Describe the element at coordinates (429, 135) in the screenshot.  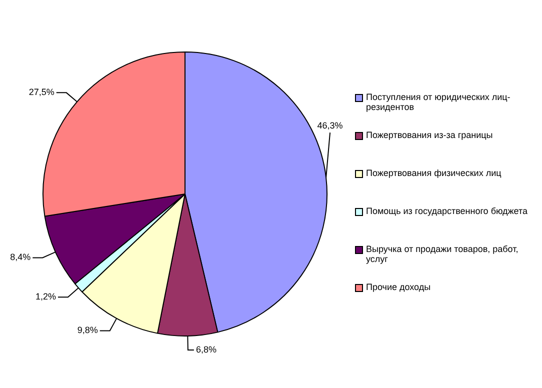
I see `legend-label: Пожертвования из-за границы` at that location.